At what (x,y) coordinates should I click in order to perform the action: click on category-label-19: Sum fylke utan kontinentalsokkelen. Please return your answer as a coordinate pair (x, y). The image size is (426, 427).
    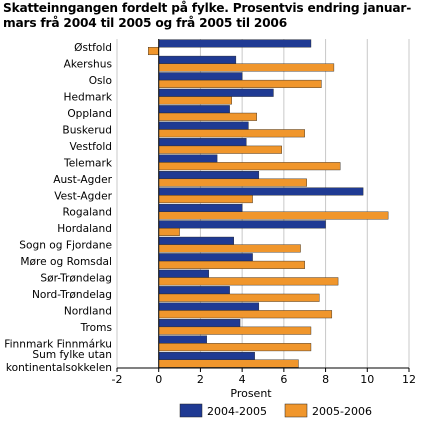
    Looking at the image, I should click on (59, 361).